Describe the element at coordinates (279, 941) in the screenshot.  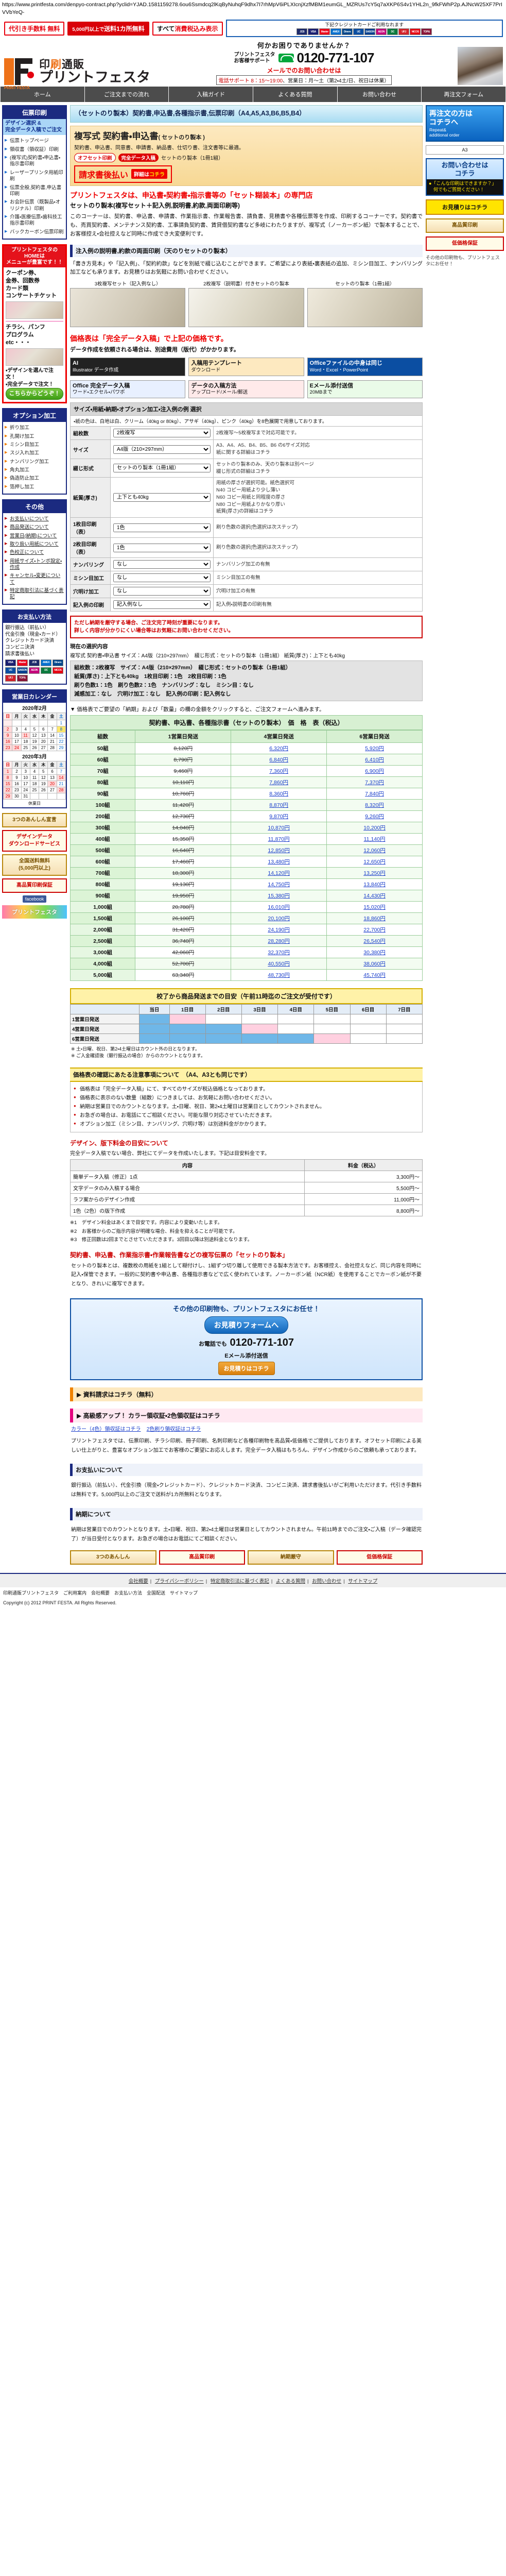
I see `price-d4-17: 28,280円` at that location.